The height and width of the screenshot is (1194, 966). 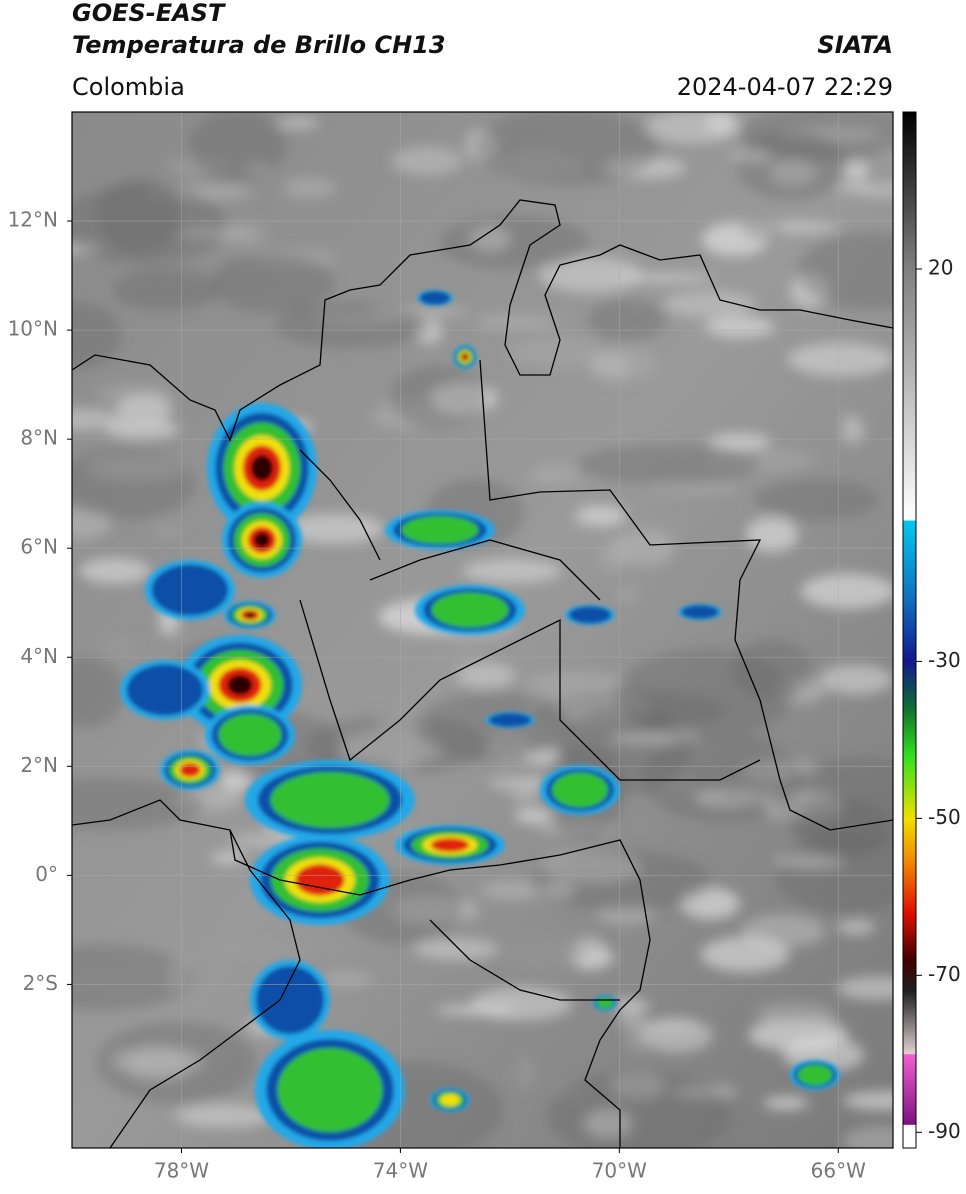 I want to click on colorbar-label: 20, so click(x=940, y=267).